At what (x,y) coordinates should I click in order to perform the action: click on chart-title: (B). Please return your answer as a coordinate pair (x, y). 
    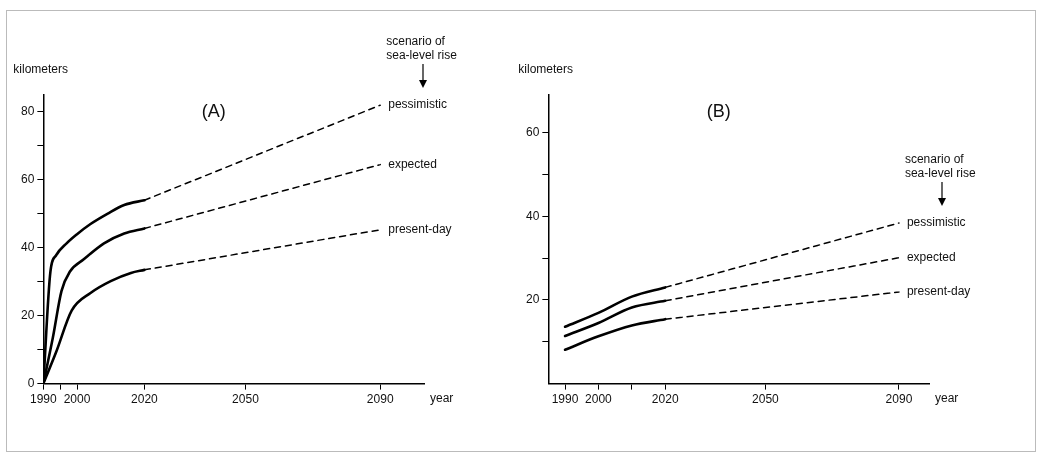
    Looking at the image, I should click on (718, 111).